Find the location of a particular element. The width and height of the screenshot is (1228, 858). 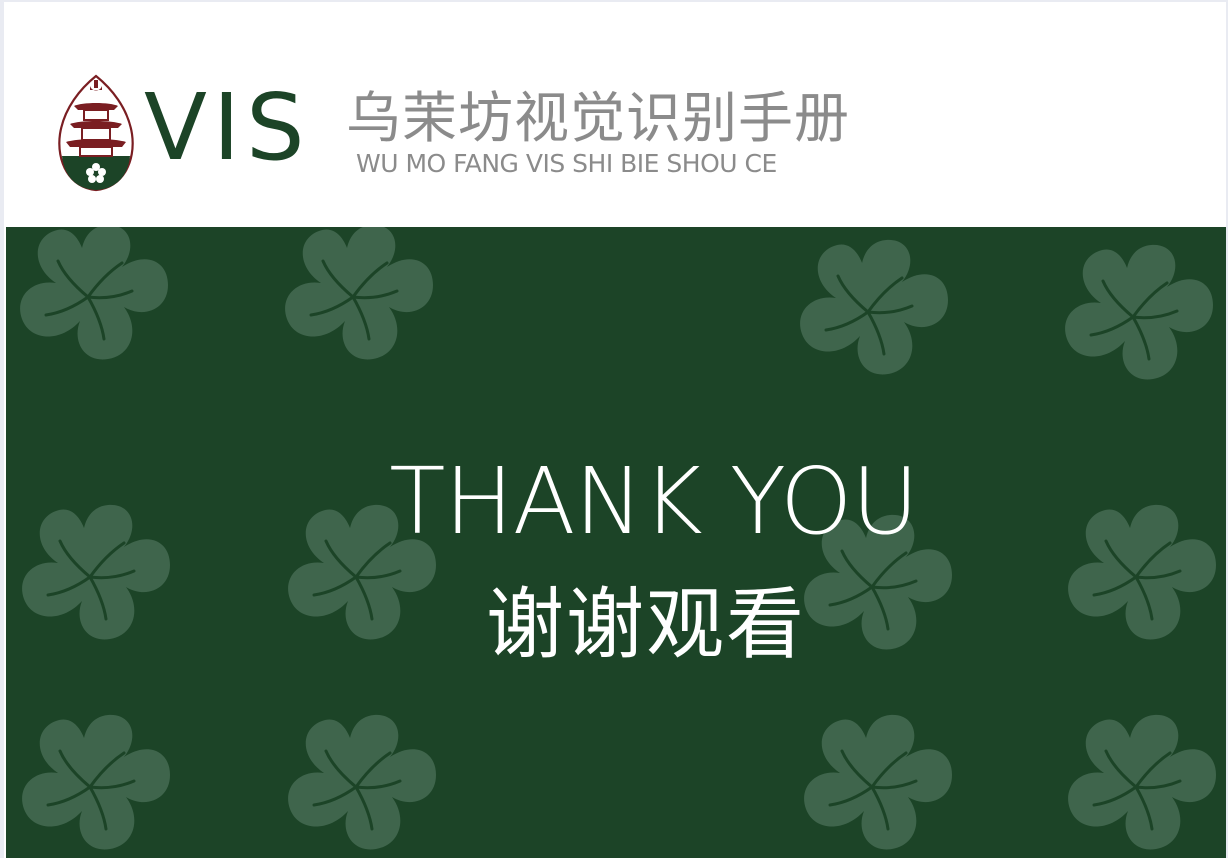

manual-title-chinese: 乌茉坊视觉识别手册 is located at coordinates (598, 118).